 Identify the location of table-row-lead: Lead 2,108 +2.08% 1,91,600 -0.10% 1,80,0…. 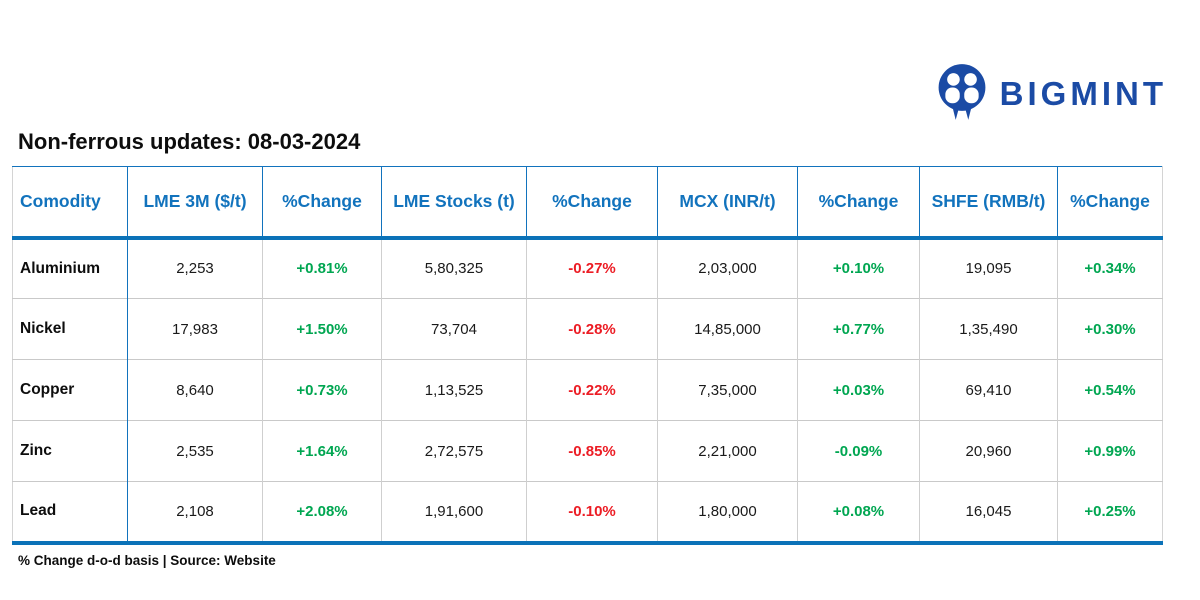
(587, 512).